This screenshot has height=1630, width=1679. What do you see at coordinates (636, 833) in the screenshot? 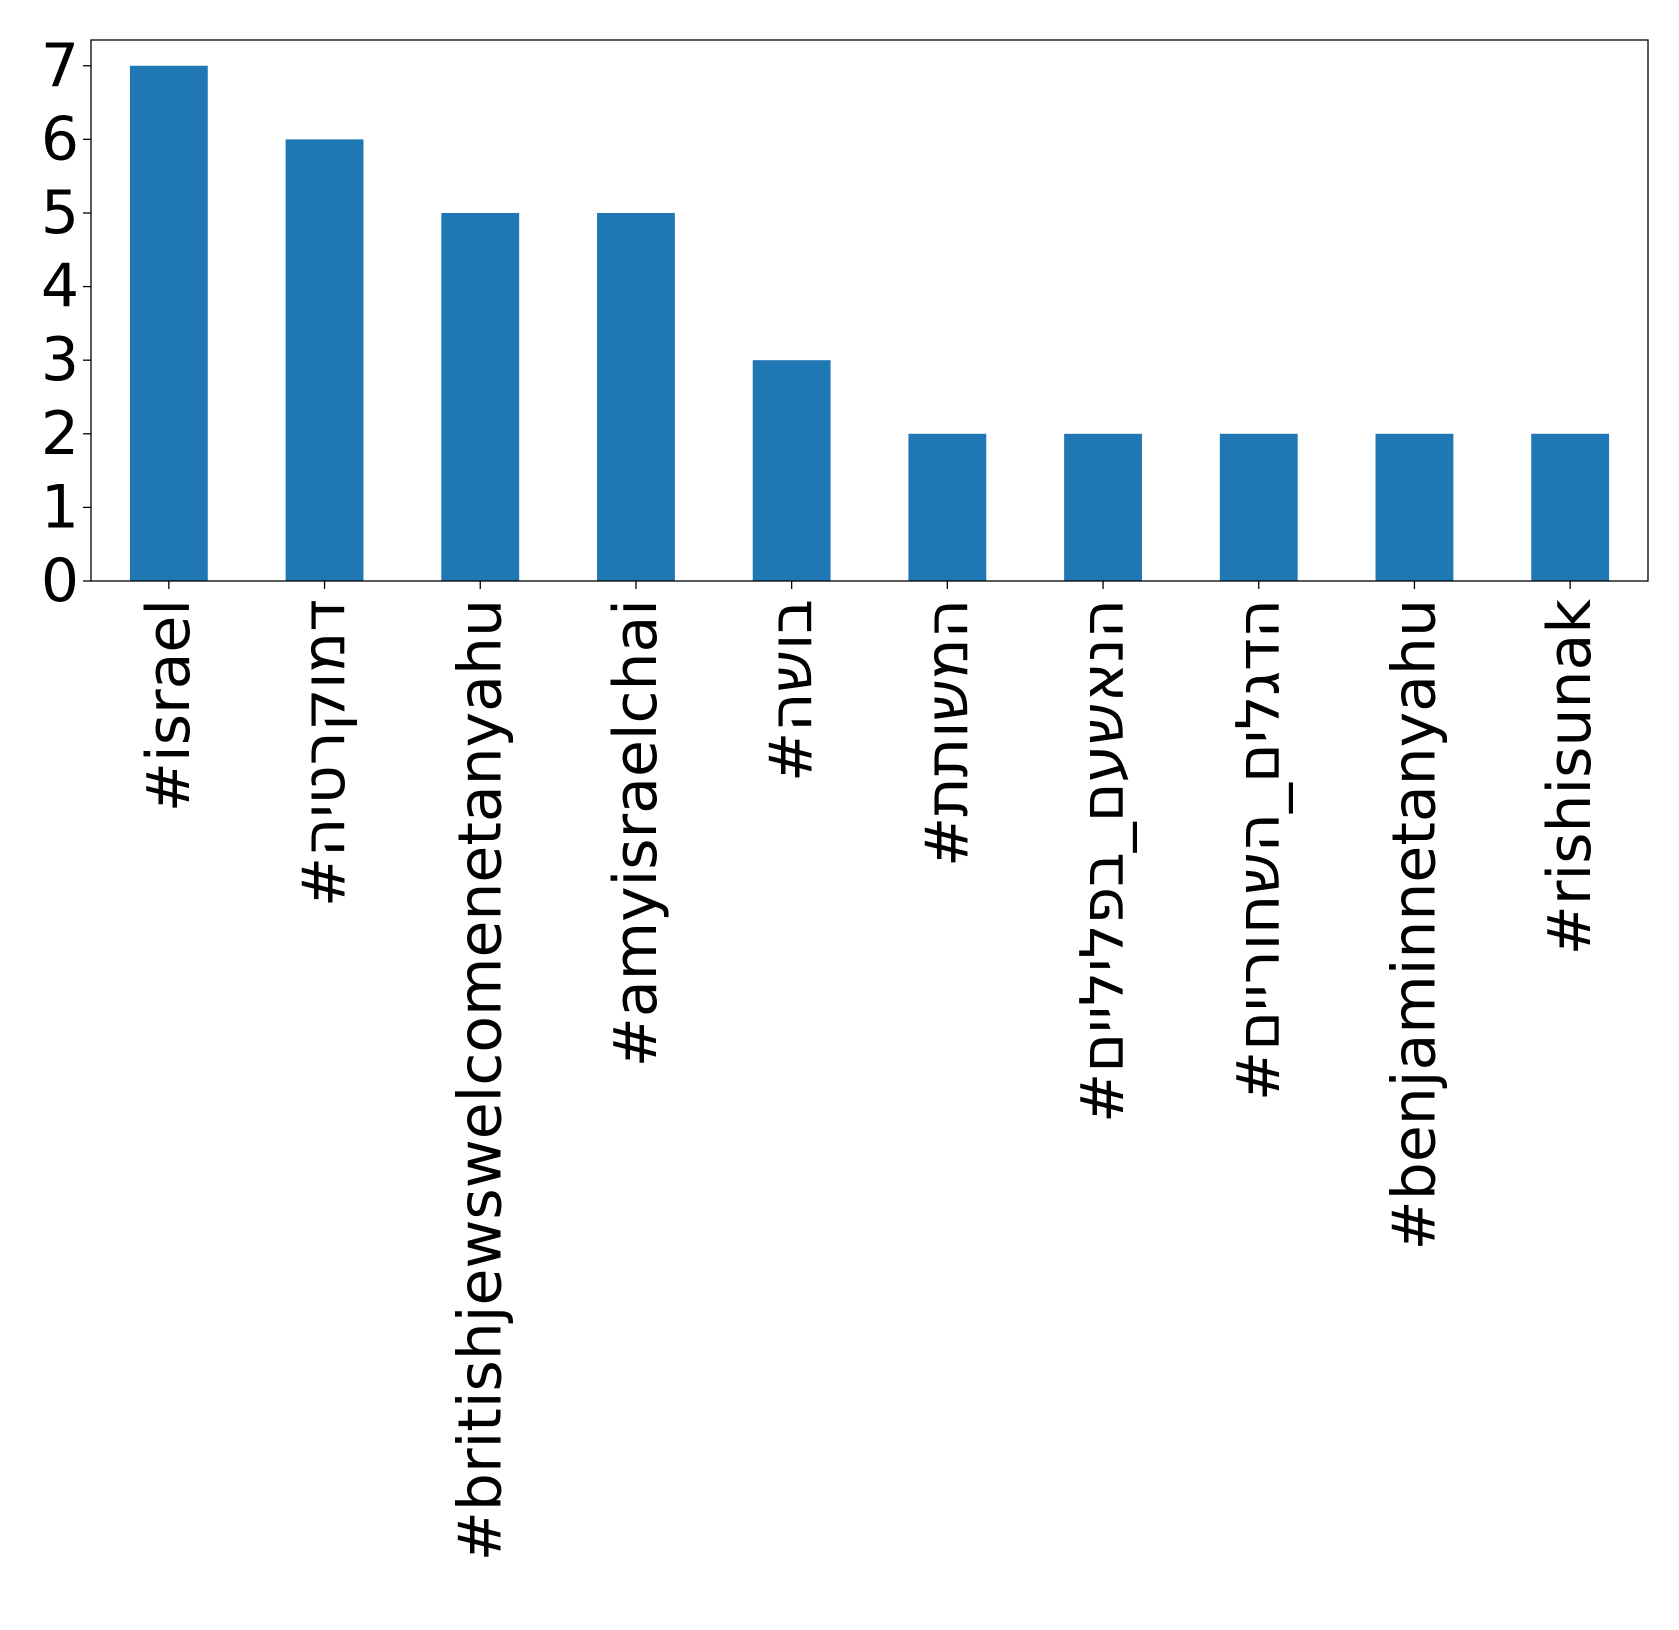
I see `x-tick-label: #amyisraelchai` at bounding box center [636, 833].